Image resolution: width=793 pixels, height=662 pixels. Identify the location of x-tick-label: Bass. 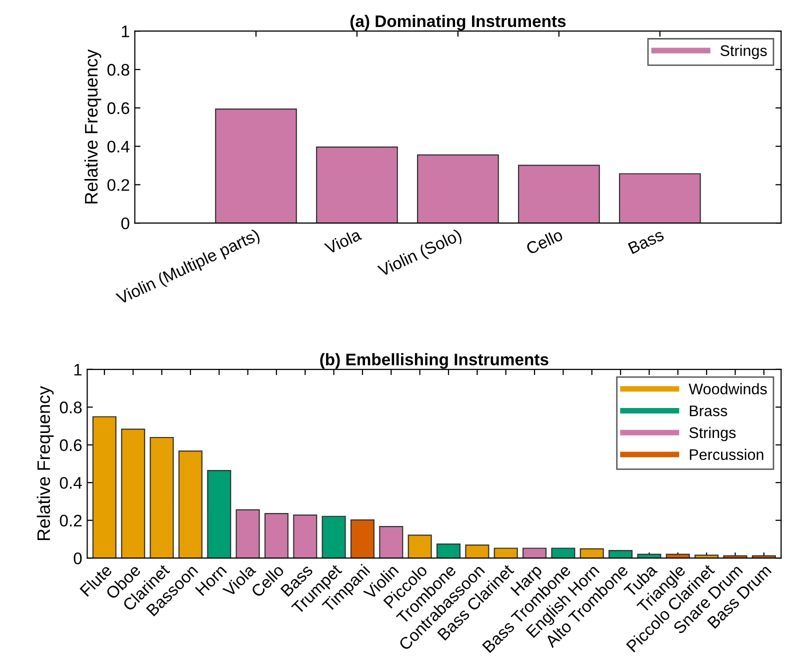
(646, 241).